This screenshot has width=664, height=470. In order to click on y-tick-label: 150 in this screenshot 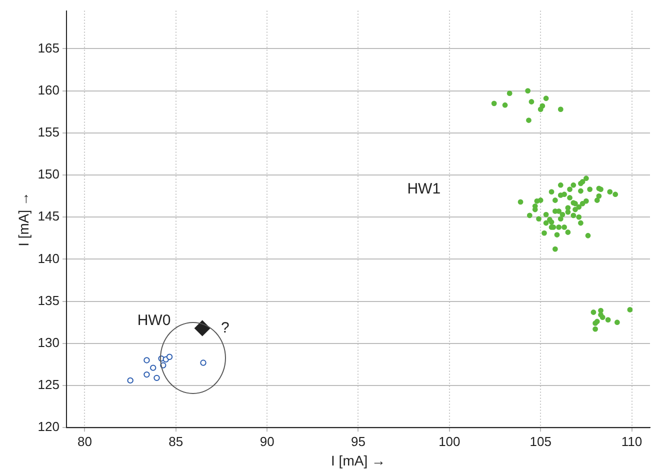, I will do `click(49, 174)`.